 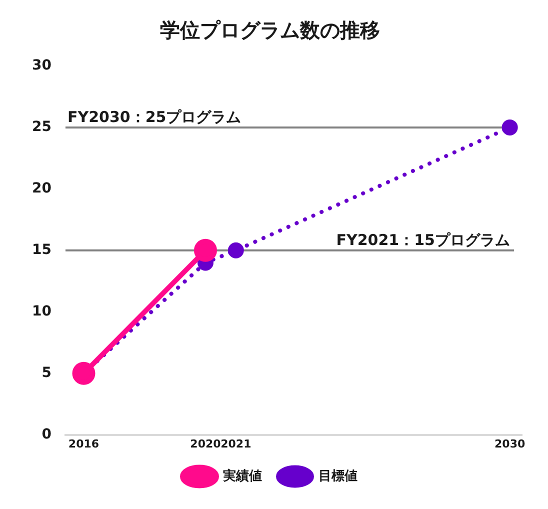 What do you see at coordinates (270, 30) in the screenshot?
I see `chart-title: 学位プログラム数の推移` at bounding box center [270, 30].